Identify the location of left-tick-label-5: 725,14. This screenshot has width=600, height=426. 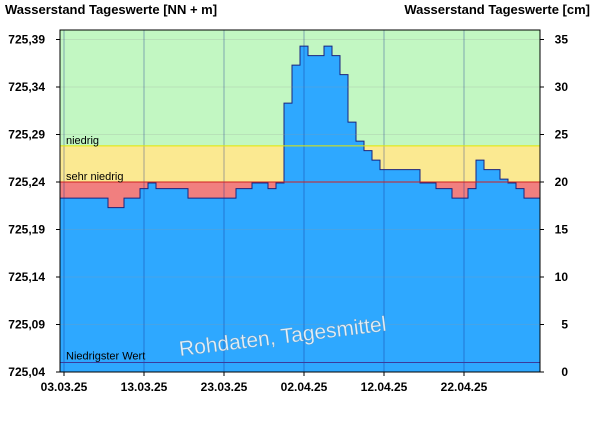
(26, 277).